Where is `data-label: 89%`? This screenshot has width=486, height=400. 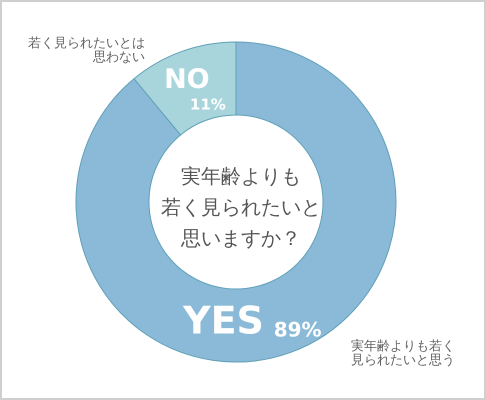
data-label: 89% is located at coordinates (298, 329).